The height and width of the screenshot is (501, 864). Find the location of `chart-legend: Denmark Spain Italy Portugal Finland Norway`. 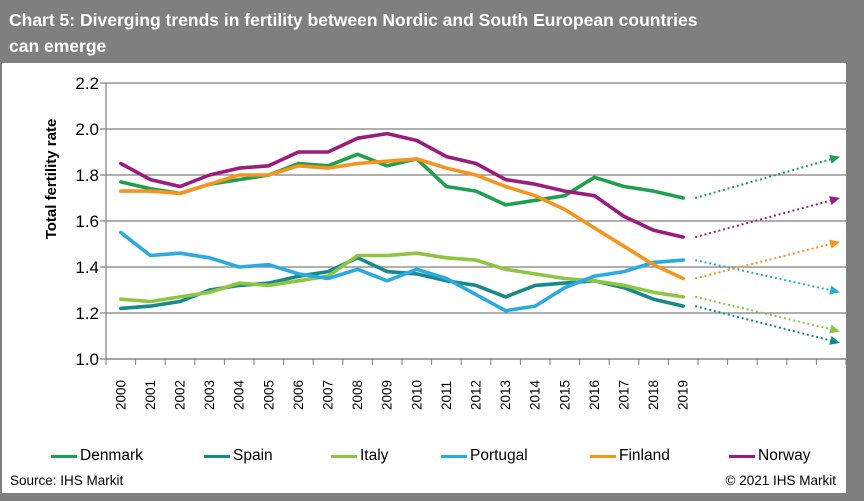

chart-legend: Denmark Spain Italy Portugal Finland Norway is located at coordinates (424, 456).